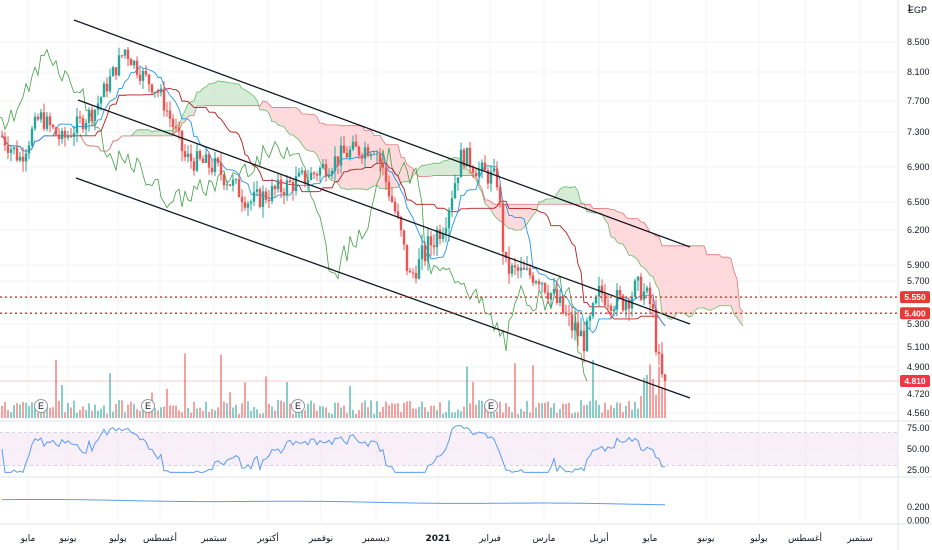 The height and width of the screenshot is (550, 932). I want to click on time-tick-12: مايو, so click(650, 539).